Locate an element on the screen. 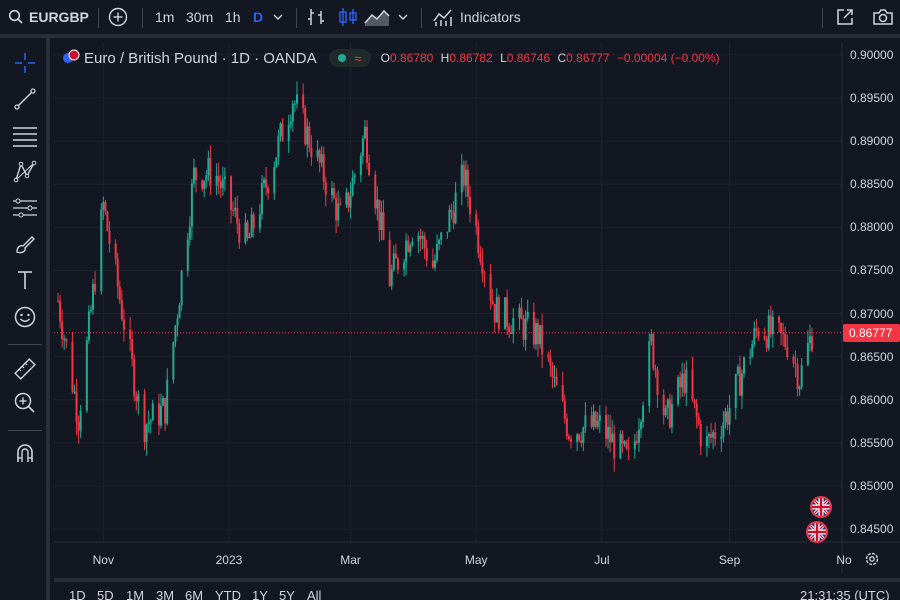 The image size is (900, 600). compare-button is located at coordinates (118, 17).